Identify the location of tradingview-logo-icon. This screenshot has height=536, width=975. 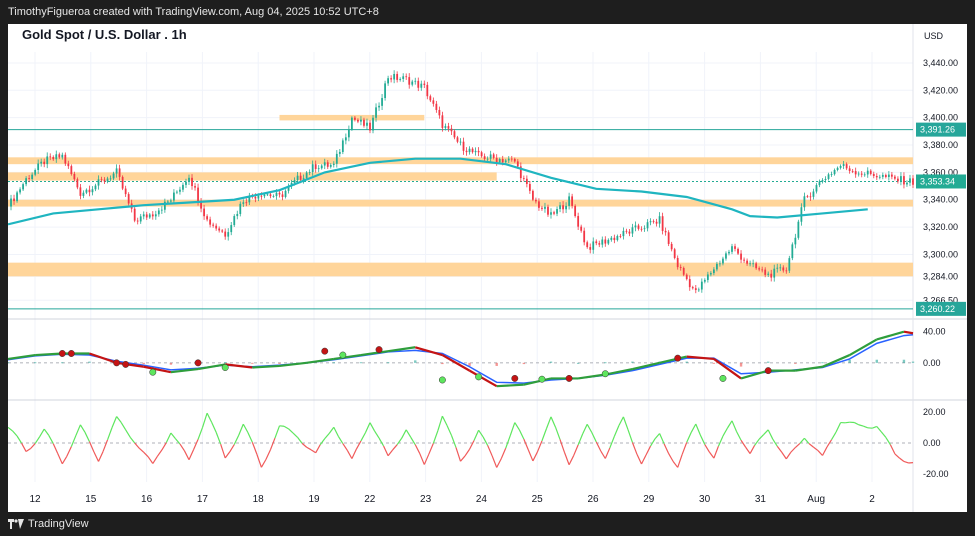
(16, 524).